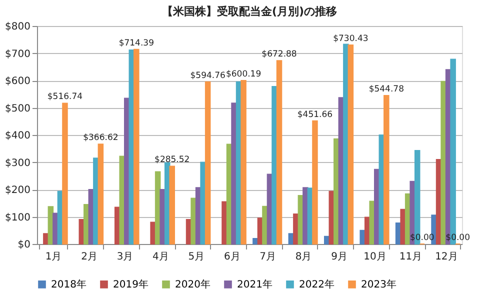 This screenshot has width=480, height=295. What do you see at coordinates (100, 138) in the screenshot?
I see `data-label: $366.62` at bounding box center [100, 138].